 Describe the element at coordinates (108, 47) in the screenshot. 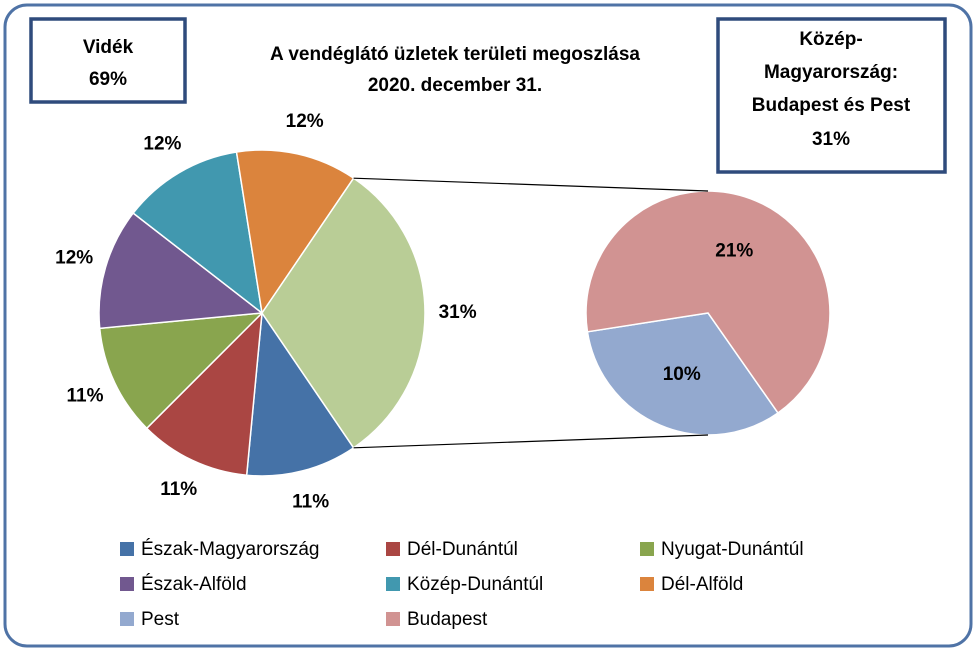

I see `annotation: Vidék` at that location.